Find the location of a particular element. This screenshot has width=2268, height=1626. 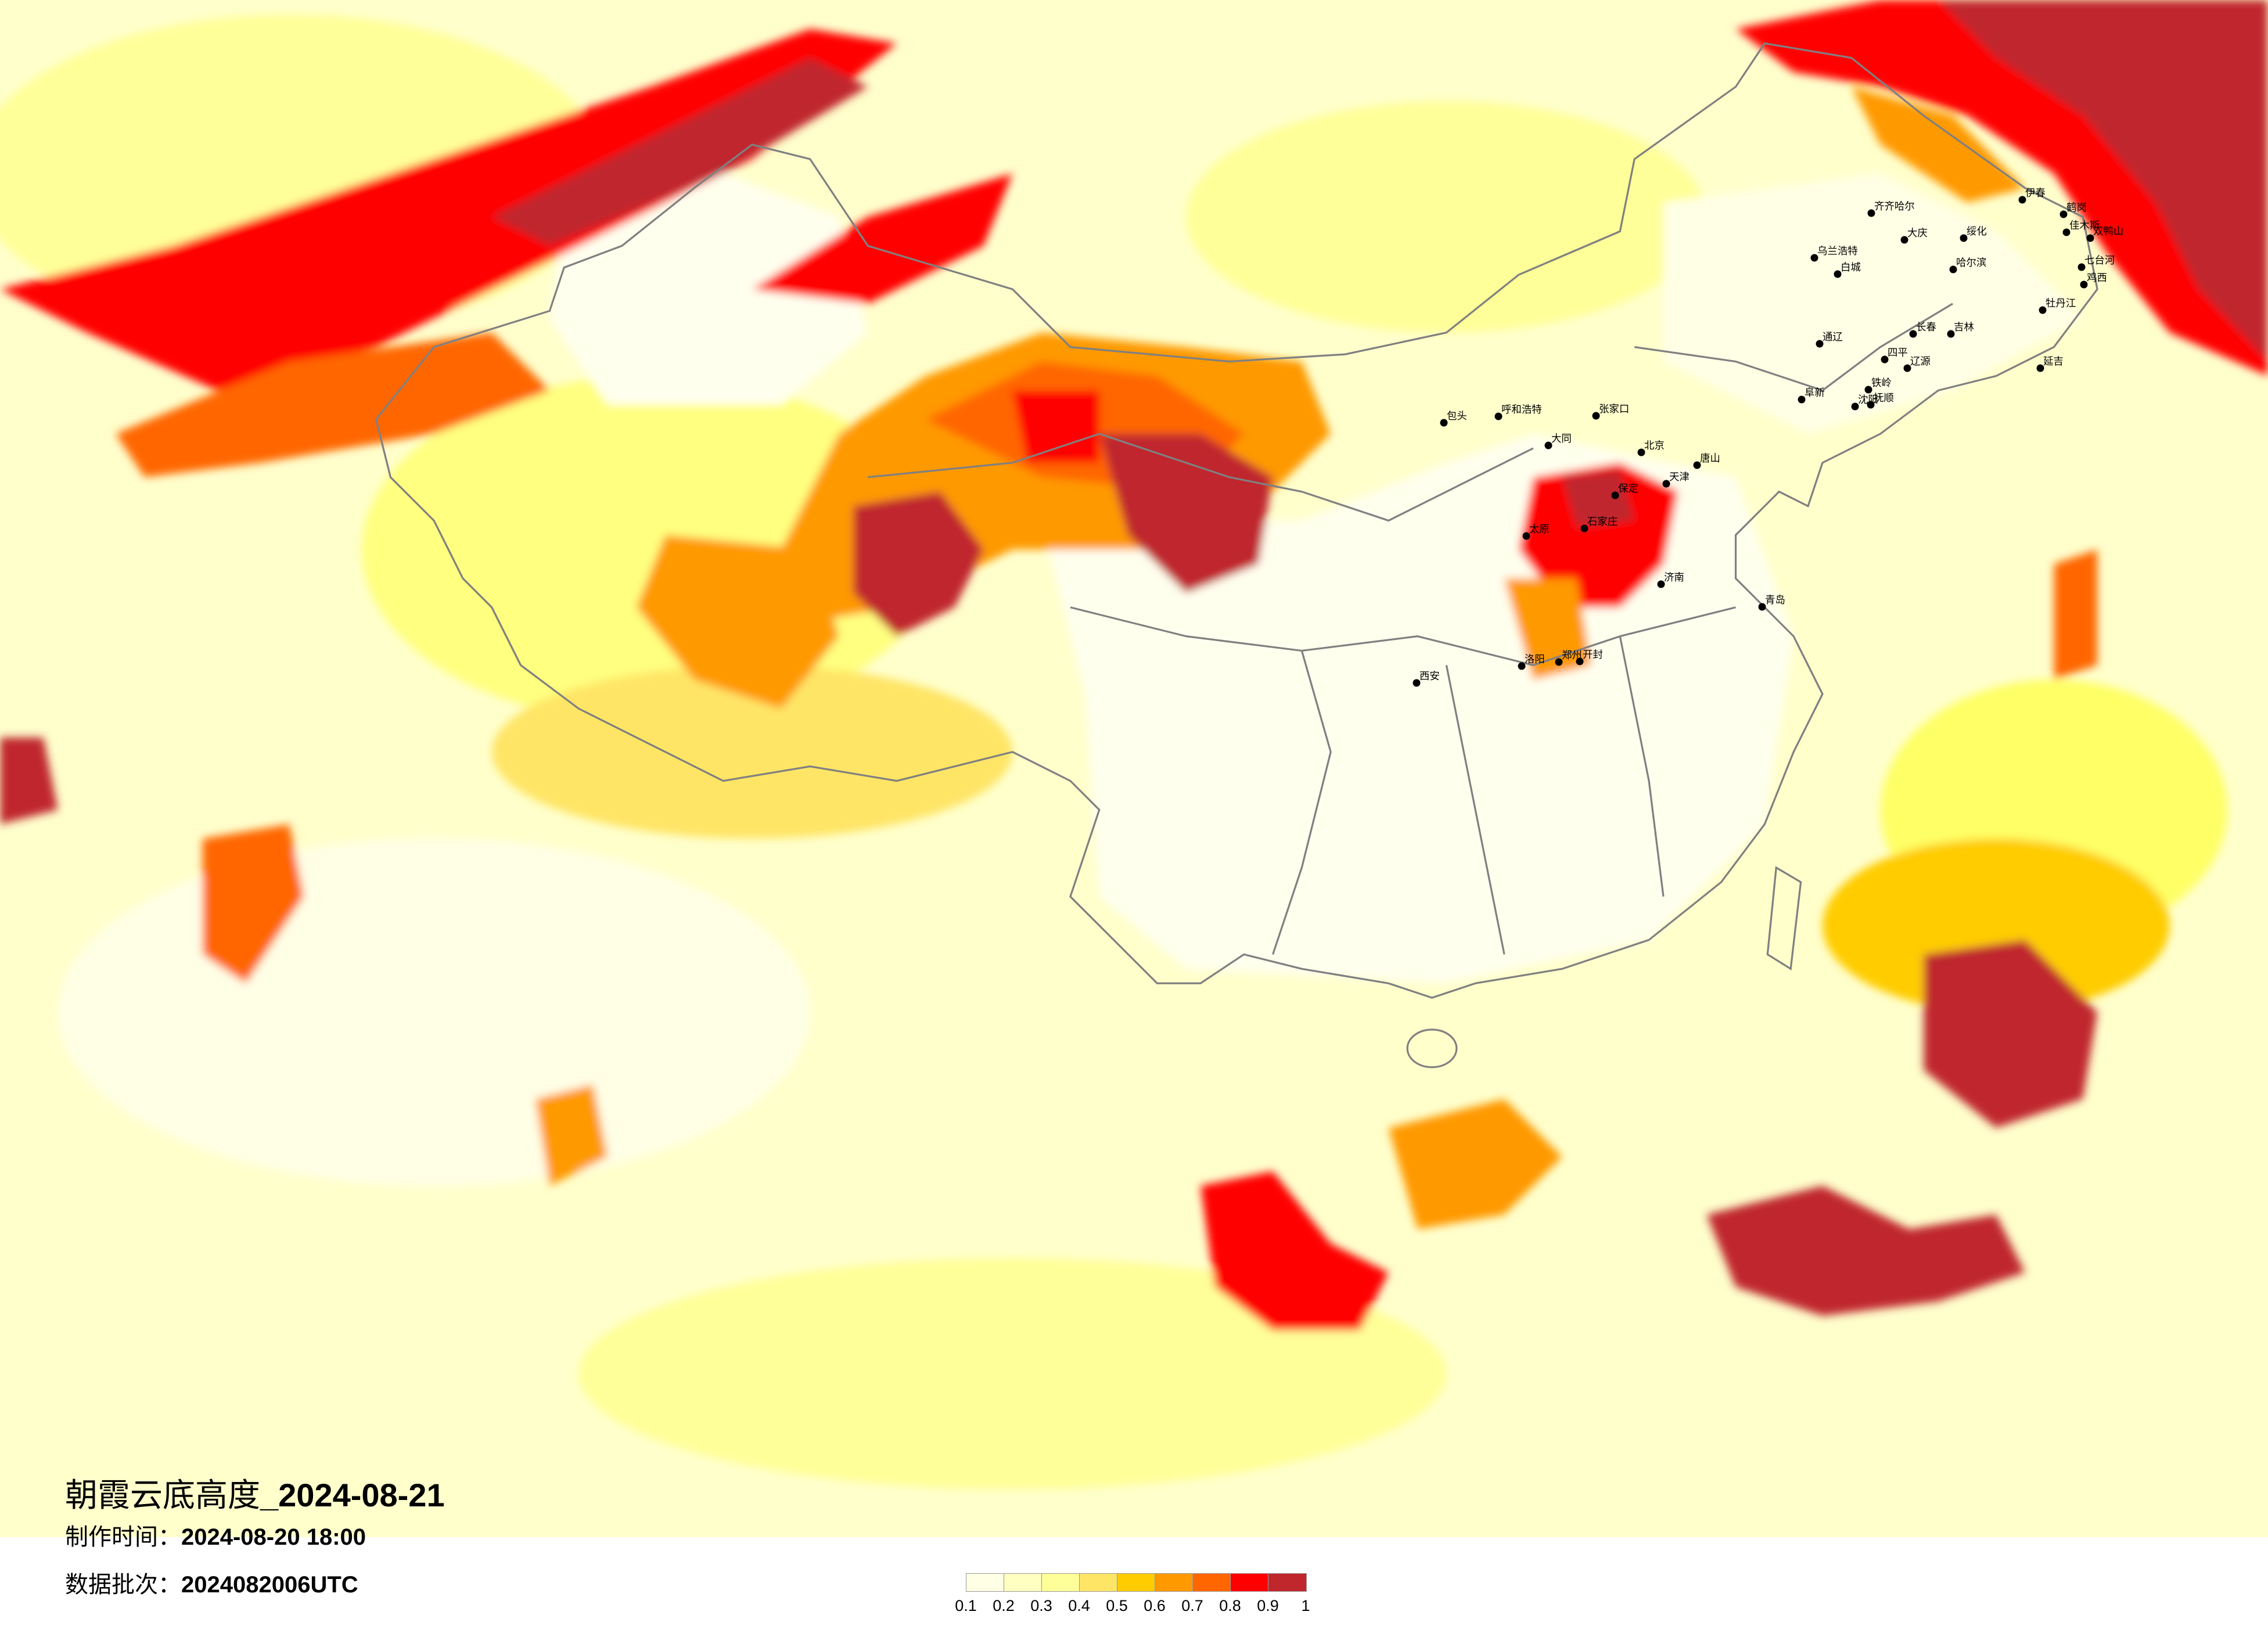

city-label: 七台河 is located at coordinates (2099, 261).